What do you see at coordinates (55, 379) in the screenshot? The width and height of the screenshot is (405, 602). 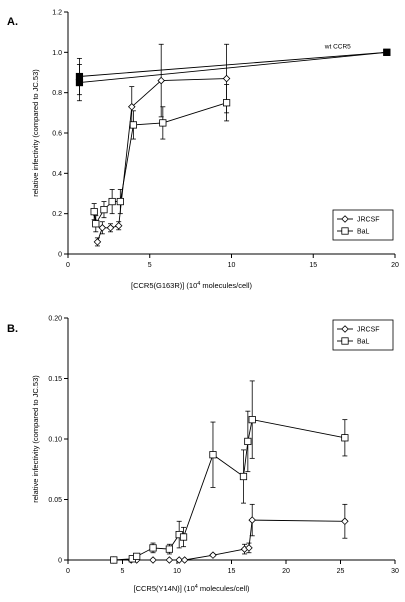 I see `y-tick-label: 0.15` at bounding box center [55, 379].